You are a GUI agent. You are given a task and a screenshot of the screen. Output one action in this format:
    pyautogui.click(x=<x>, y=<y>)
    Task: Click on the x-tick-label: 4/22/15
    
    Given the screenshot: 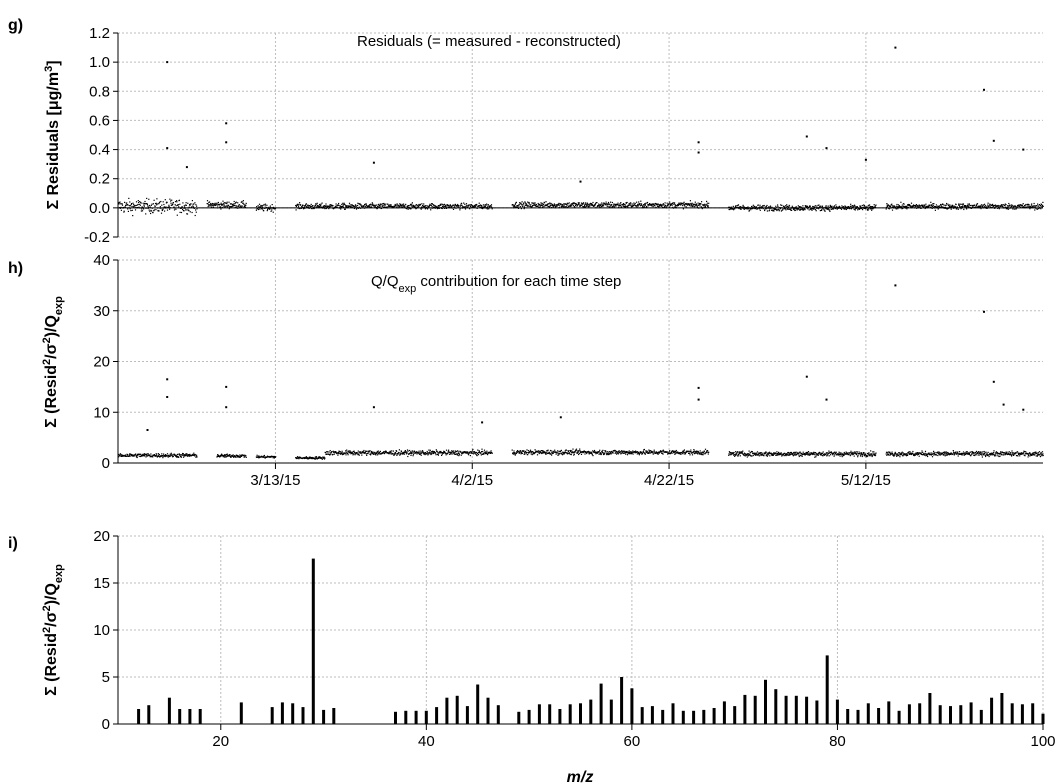 What is the action you would take?
    pyautogui.click(x=669, y=480)
    